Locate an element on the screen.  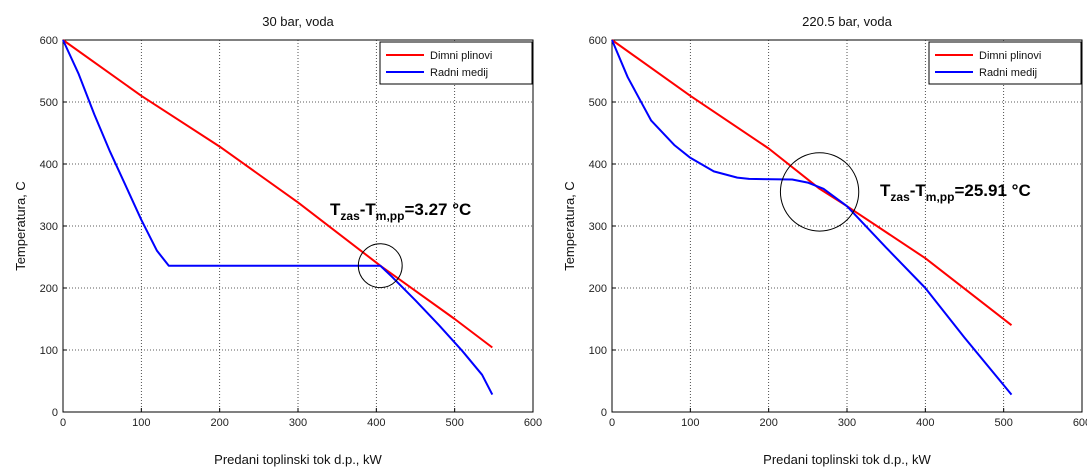
pinch-point-annotation: Tzas-Tm,pp=3.27 °C is located at coordinates (400, 211).